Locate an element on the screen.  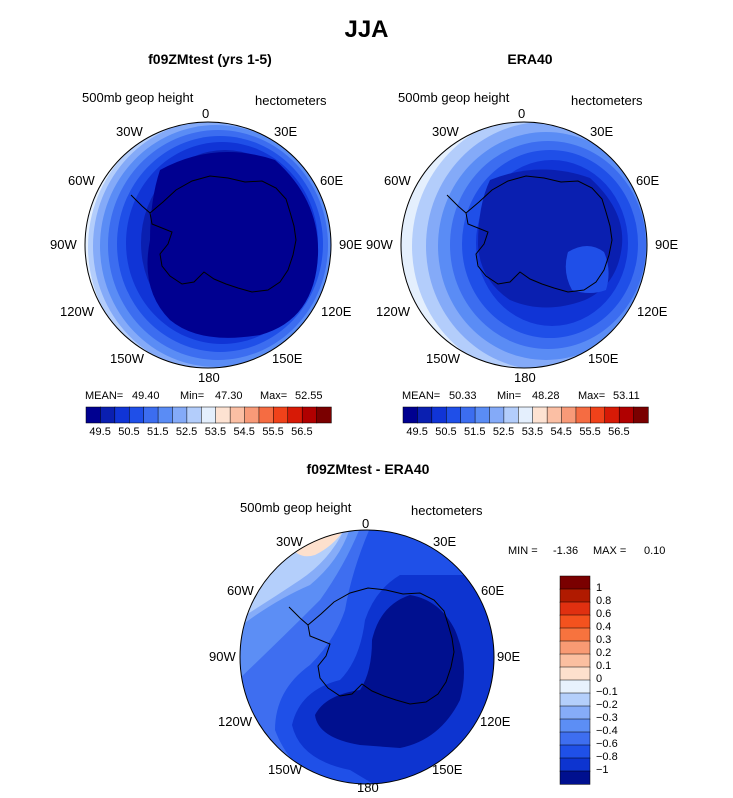
panel2-lon-180: 180 is located at coordinates (525, 377).